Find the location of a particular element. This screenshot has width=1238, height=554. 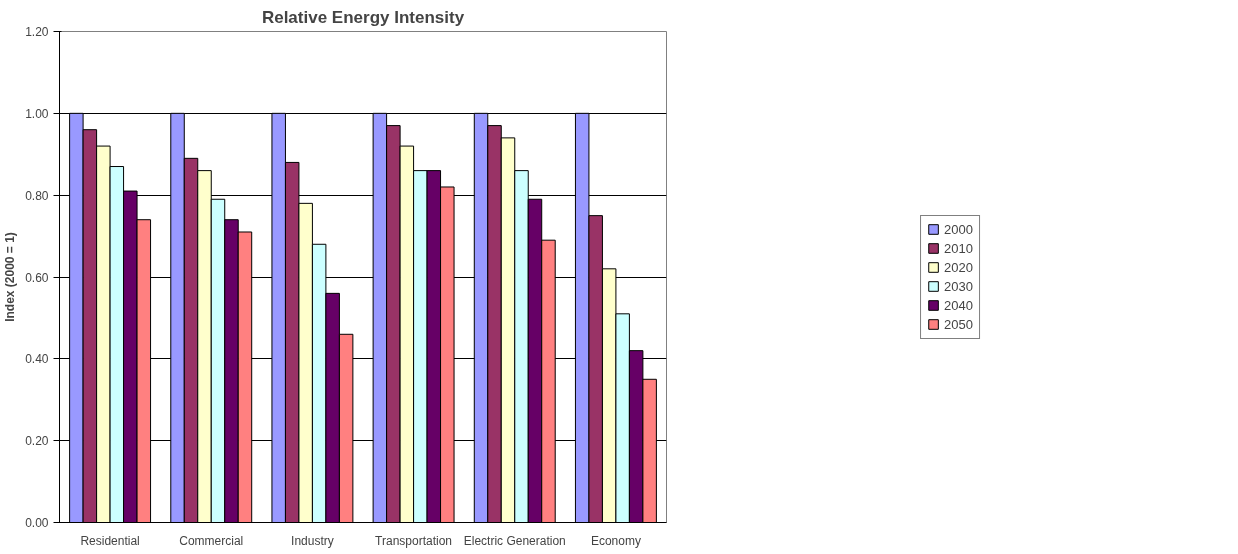

x-tick-label: Industry is located at coordinates (312, 540).